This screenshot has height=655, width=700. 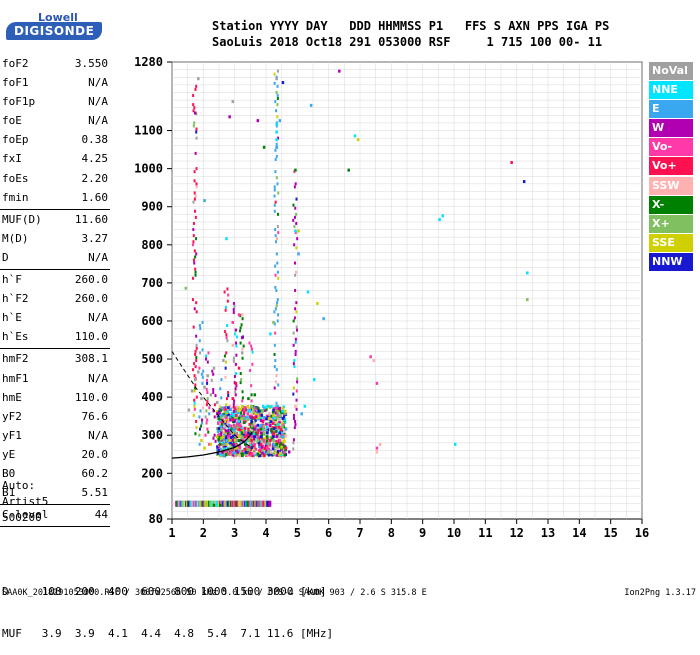 I want to click on param-row: yF2 76.6, so click(x=55, y=417).